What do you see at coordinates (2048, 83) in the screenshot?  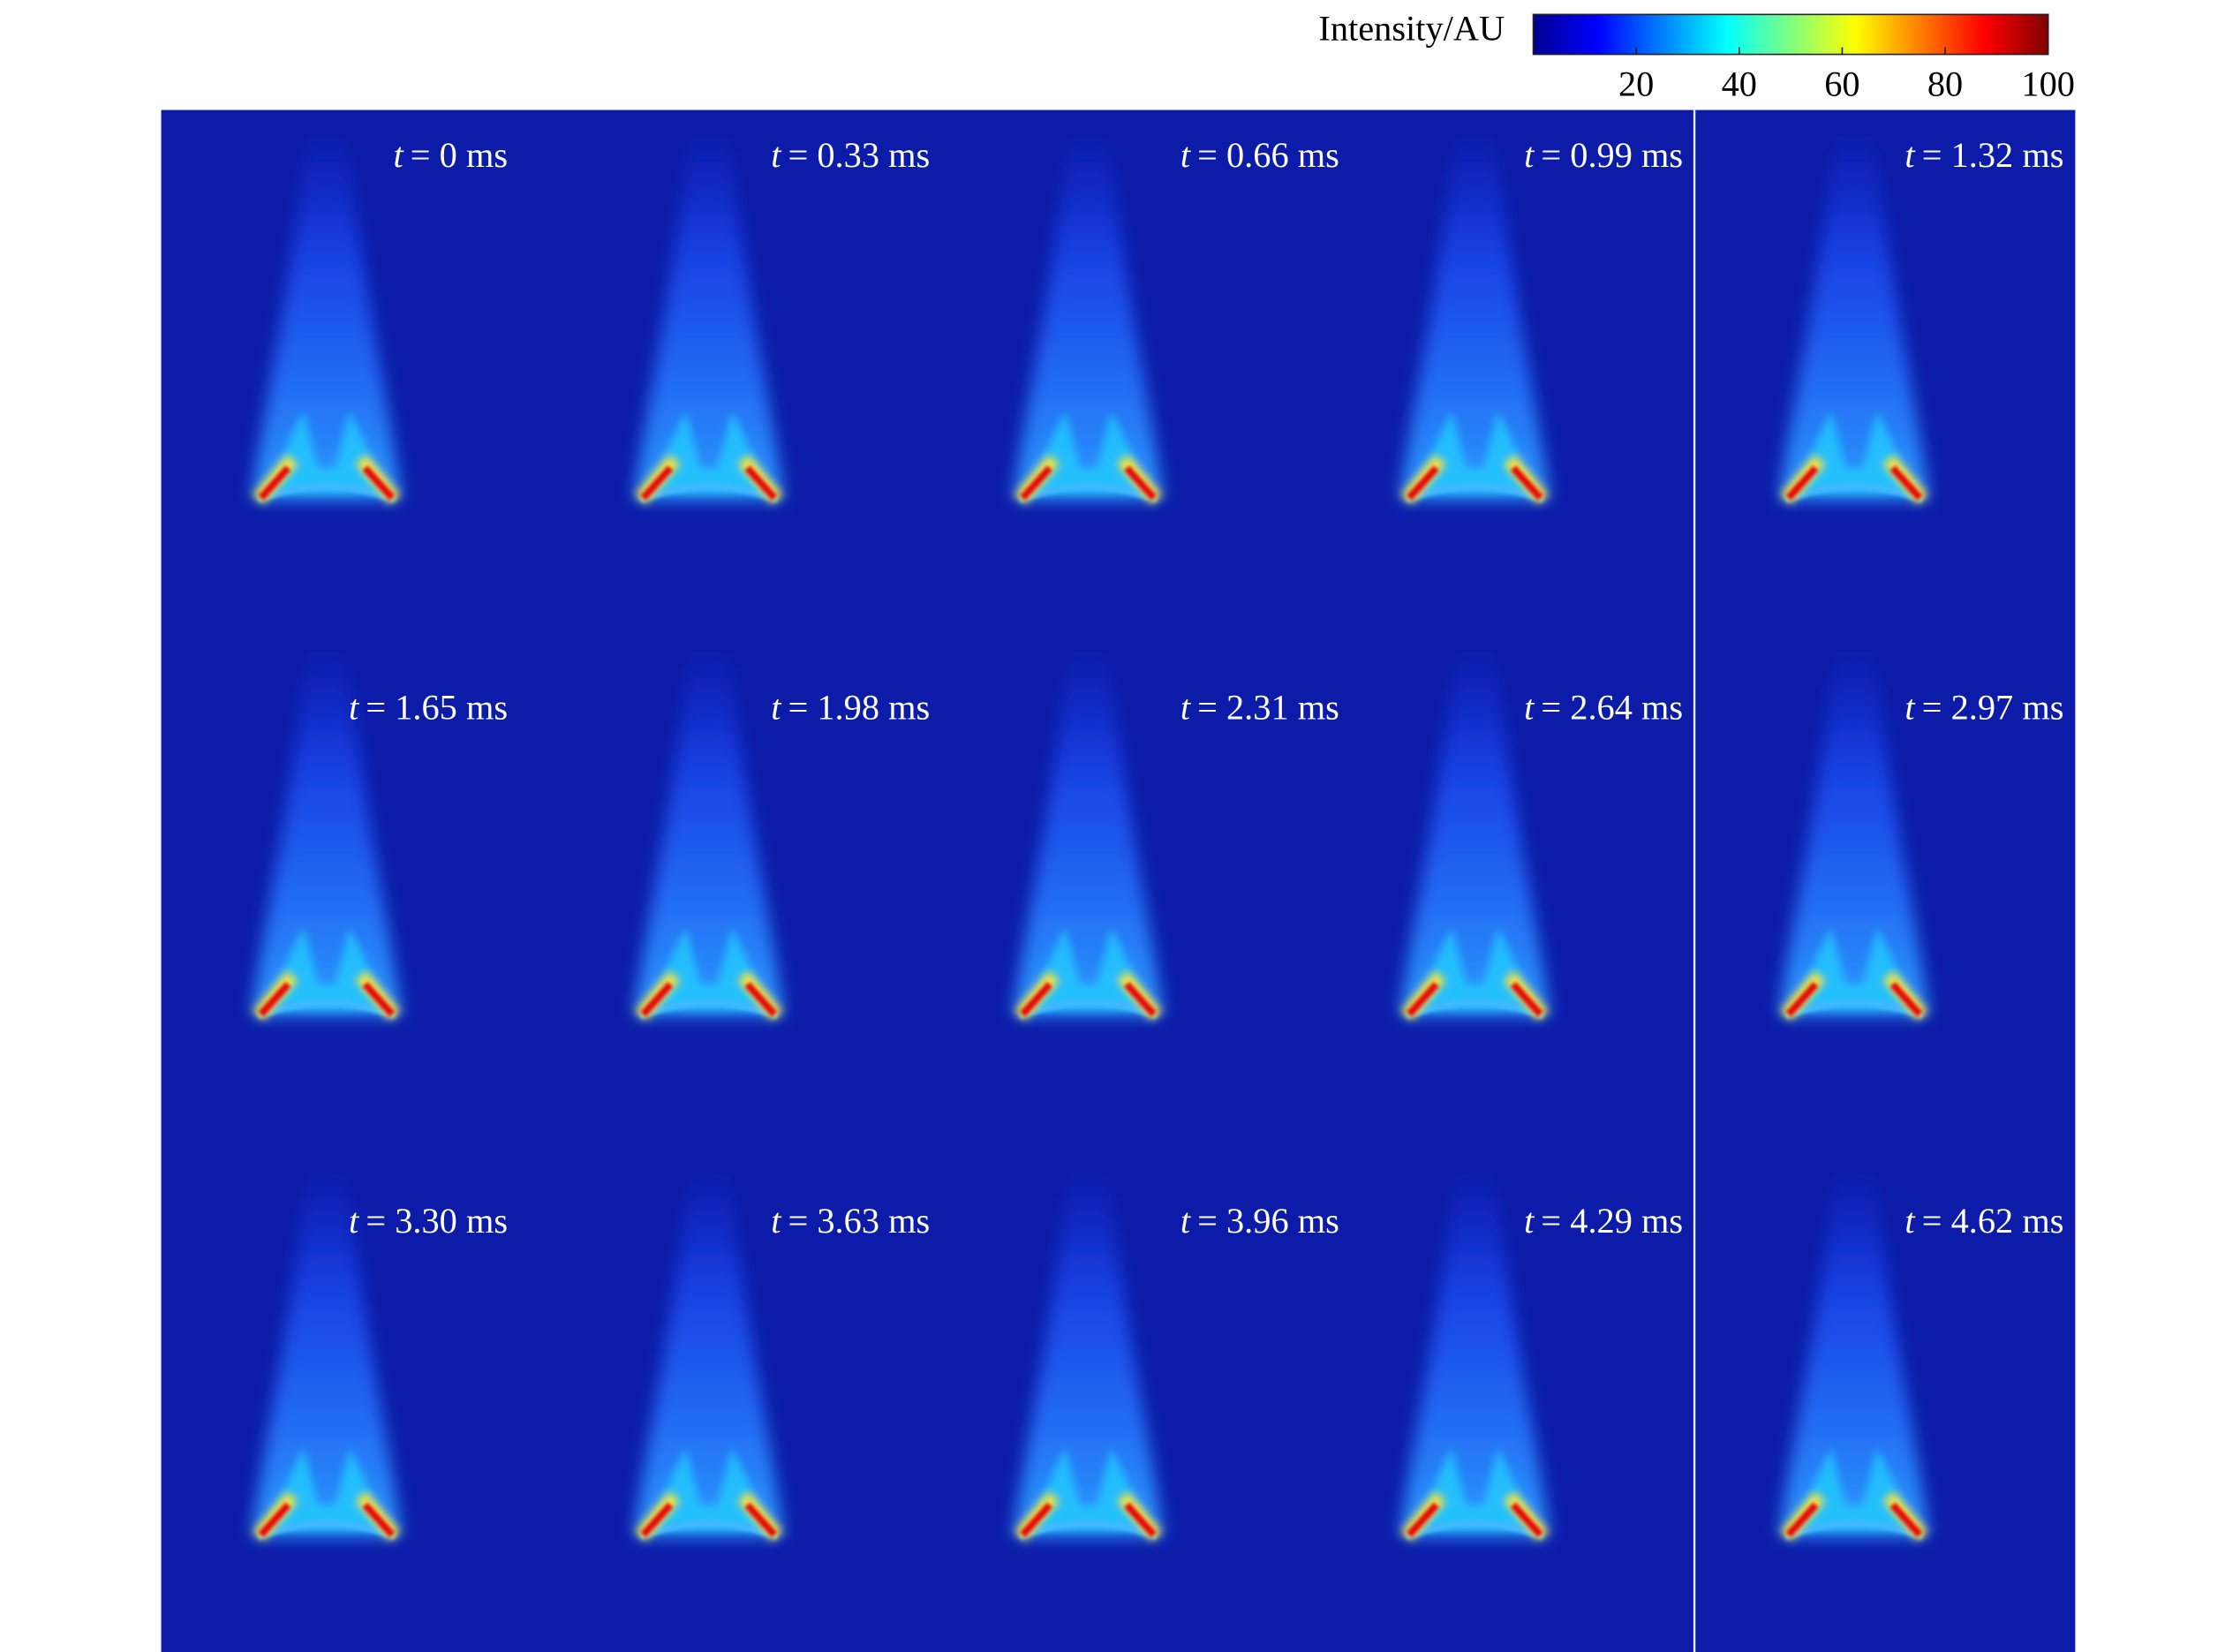 I see `colorbar-tick-label: 100` at bounding box center [2048, 83].